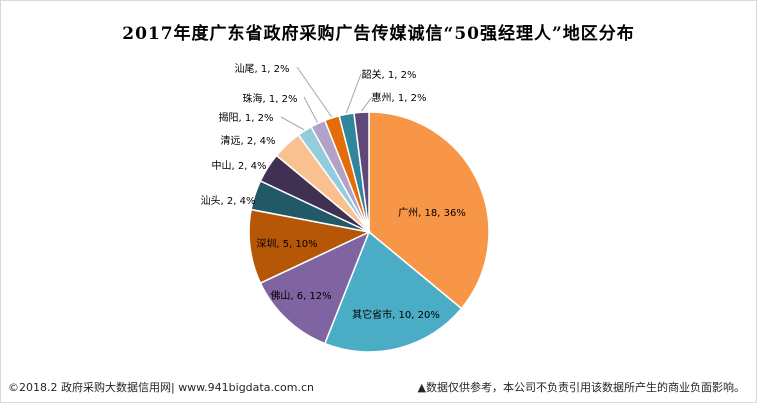  What do you see at coordinates (389, 74) in the screenshot?
I see `data-label-韶关: 韶关, 1, 2%` at bounding box center [389, 74].